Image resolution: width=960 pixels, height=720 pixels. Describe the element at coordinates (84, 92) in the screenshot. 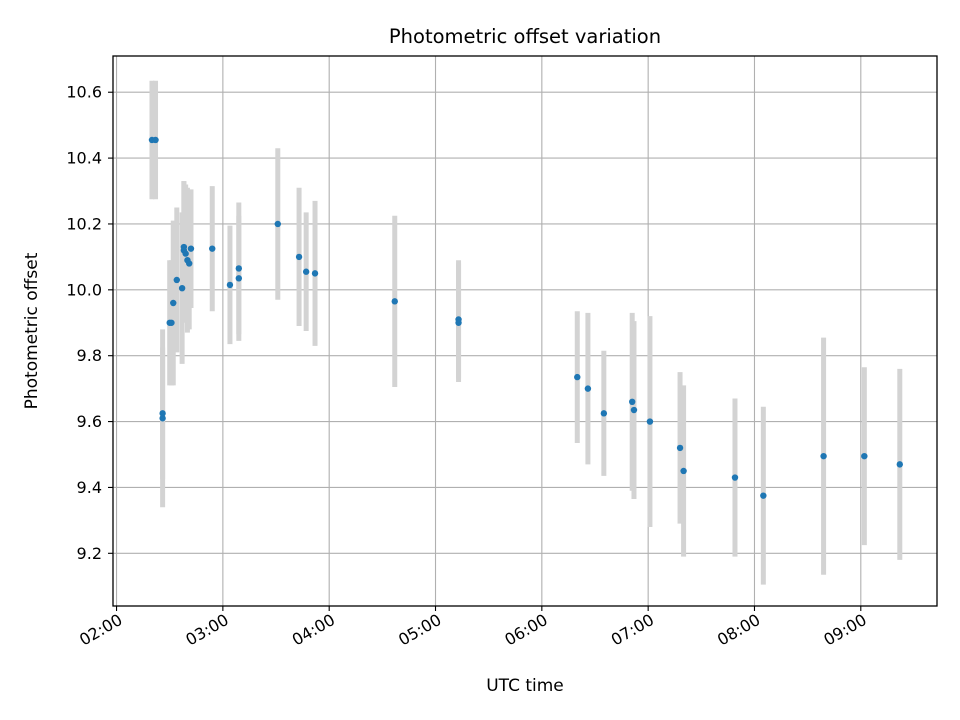

I see `y-tick-label: 10.6` at that location.